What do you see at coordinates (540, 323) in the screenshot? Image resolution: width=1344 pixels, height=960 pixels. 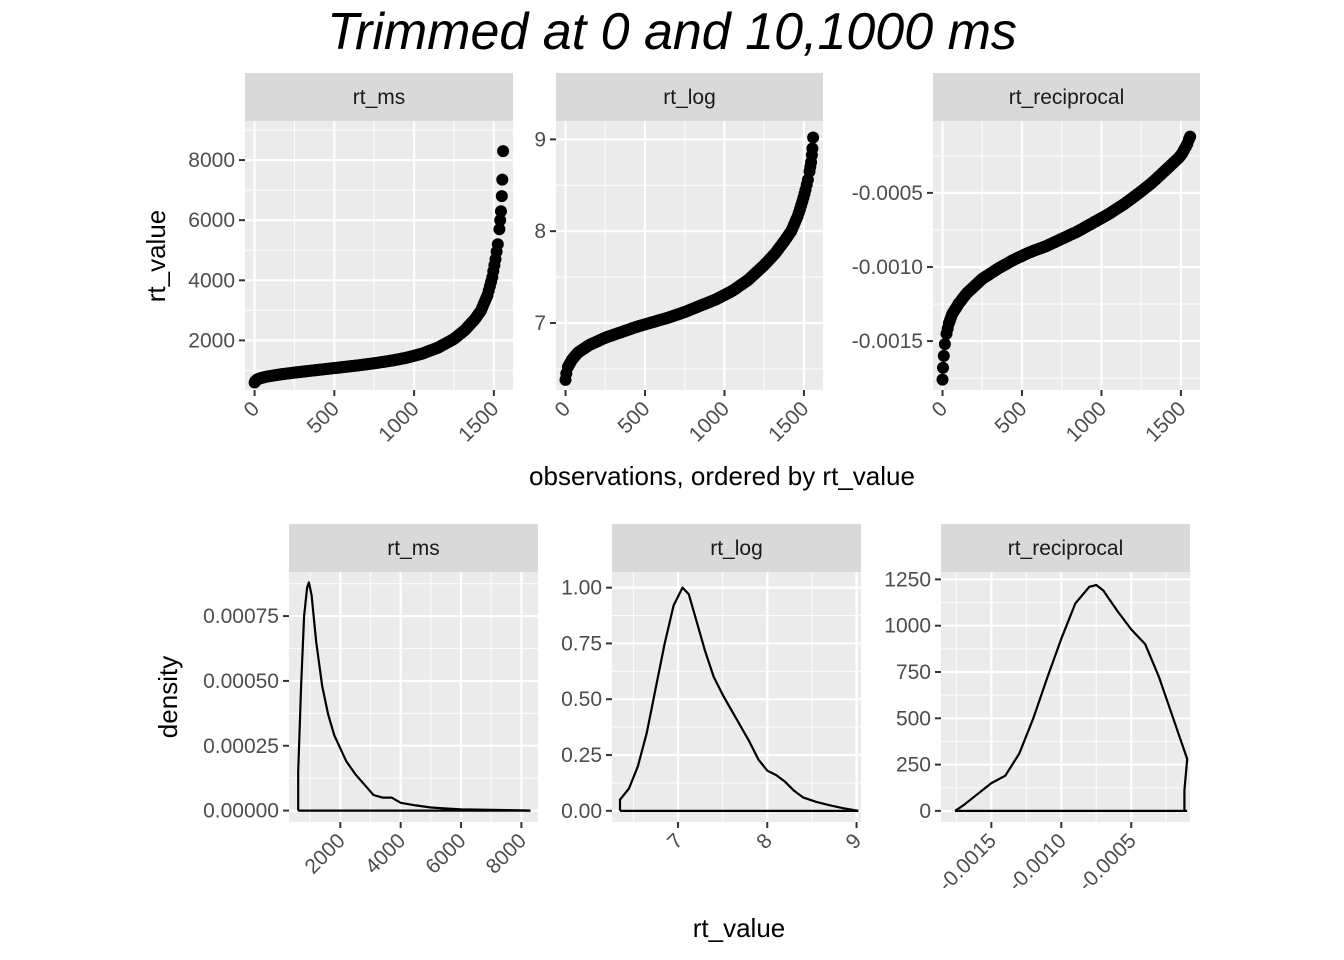 I see `y-tick-label: 7` at bounding box center [540, 323].